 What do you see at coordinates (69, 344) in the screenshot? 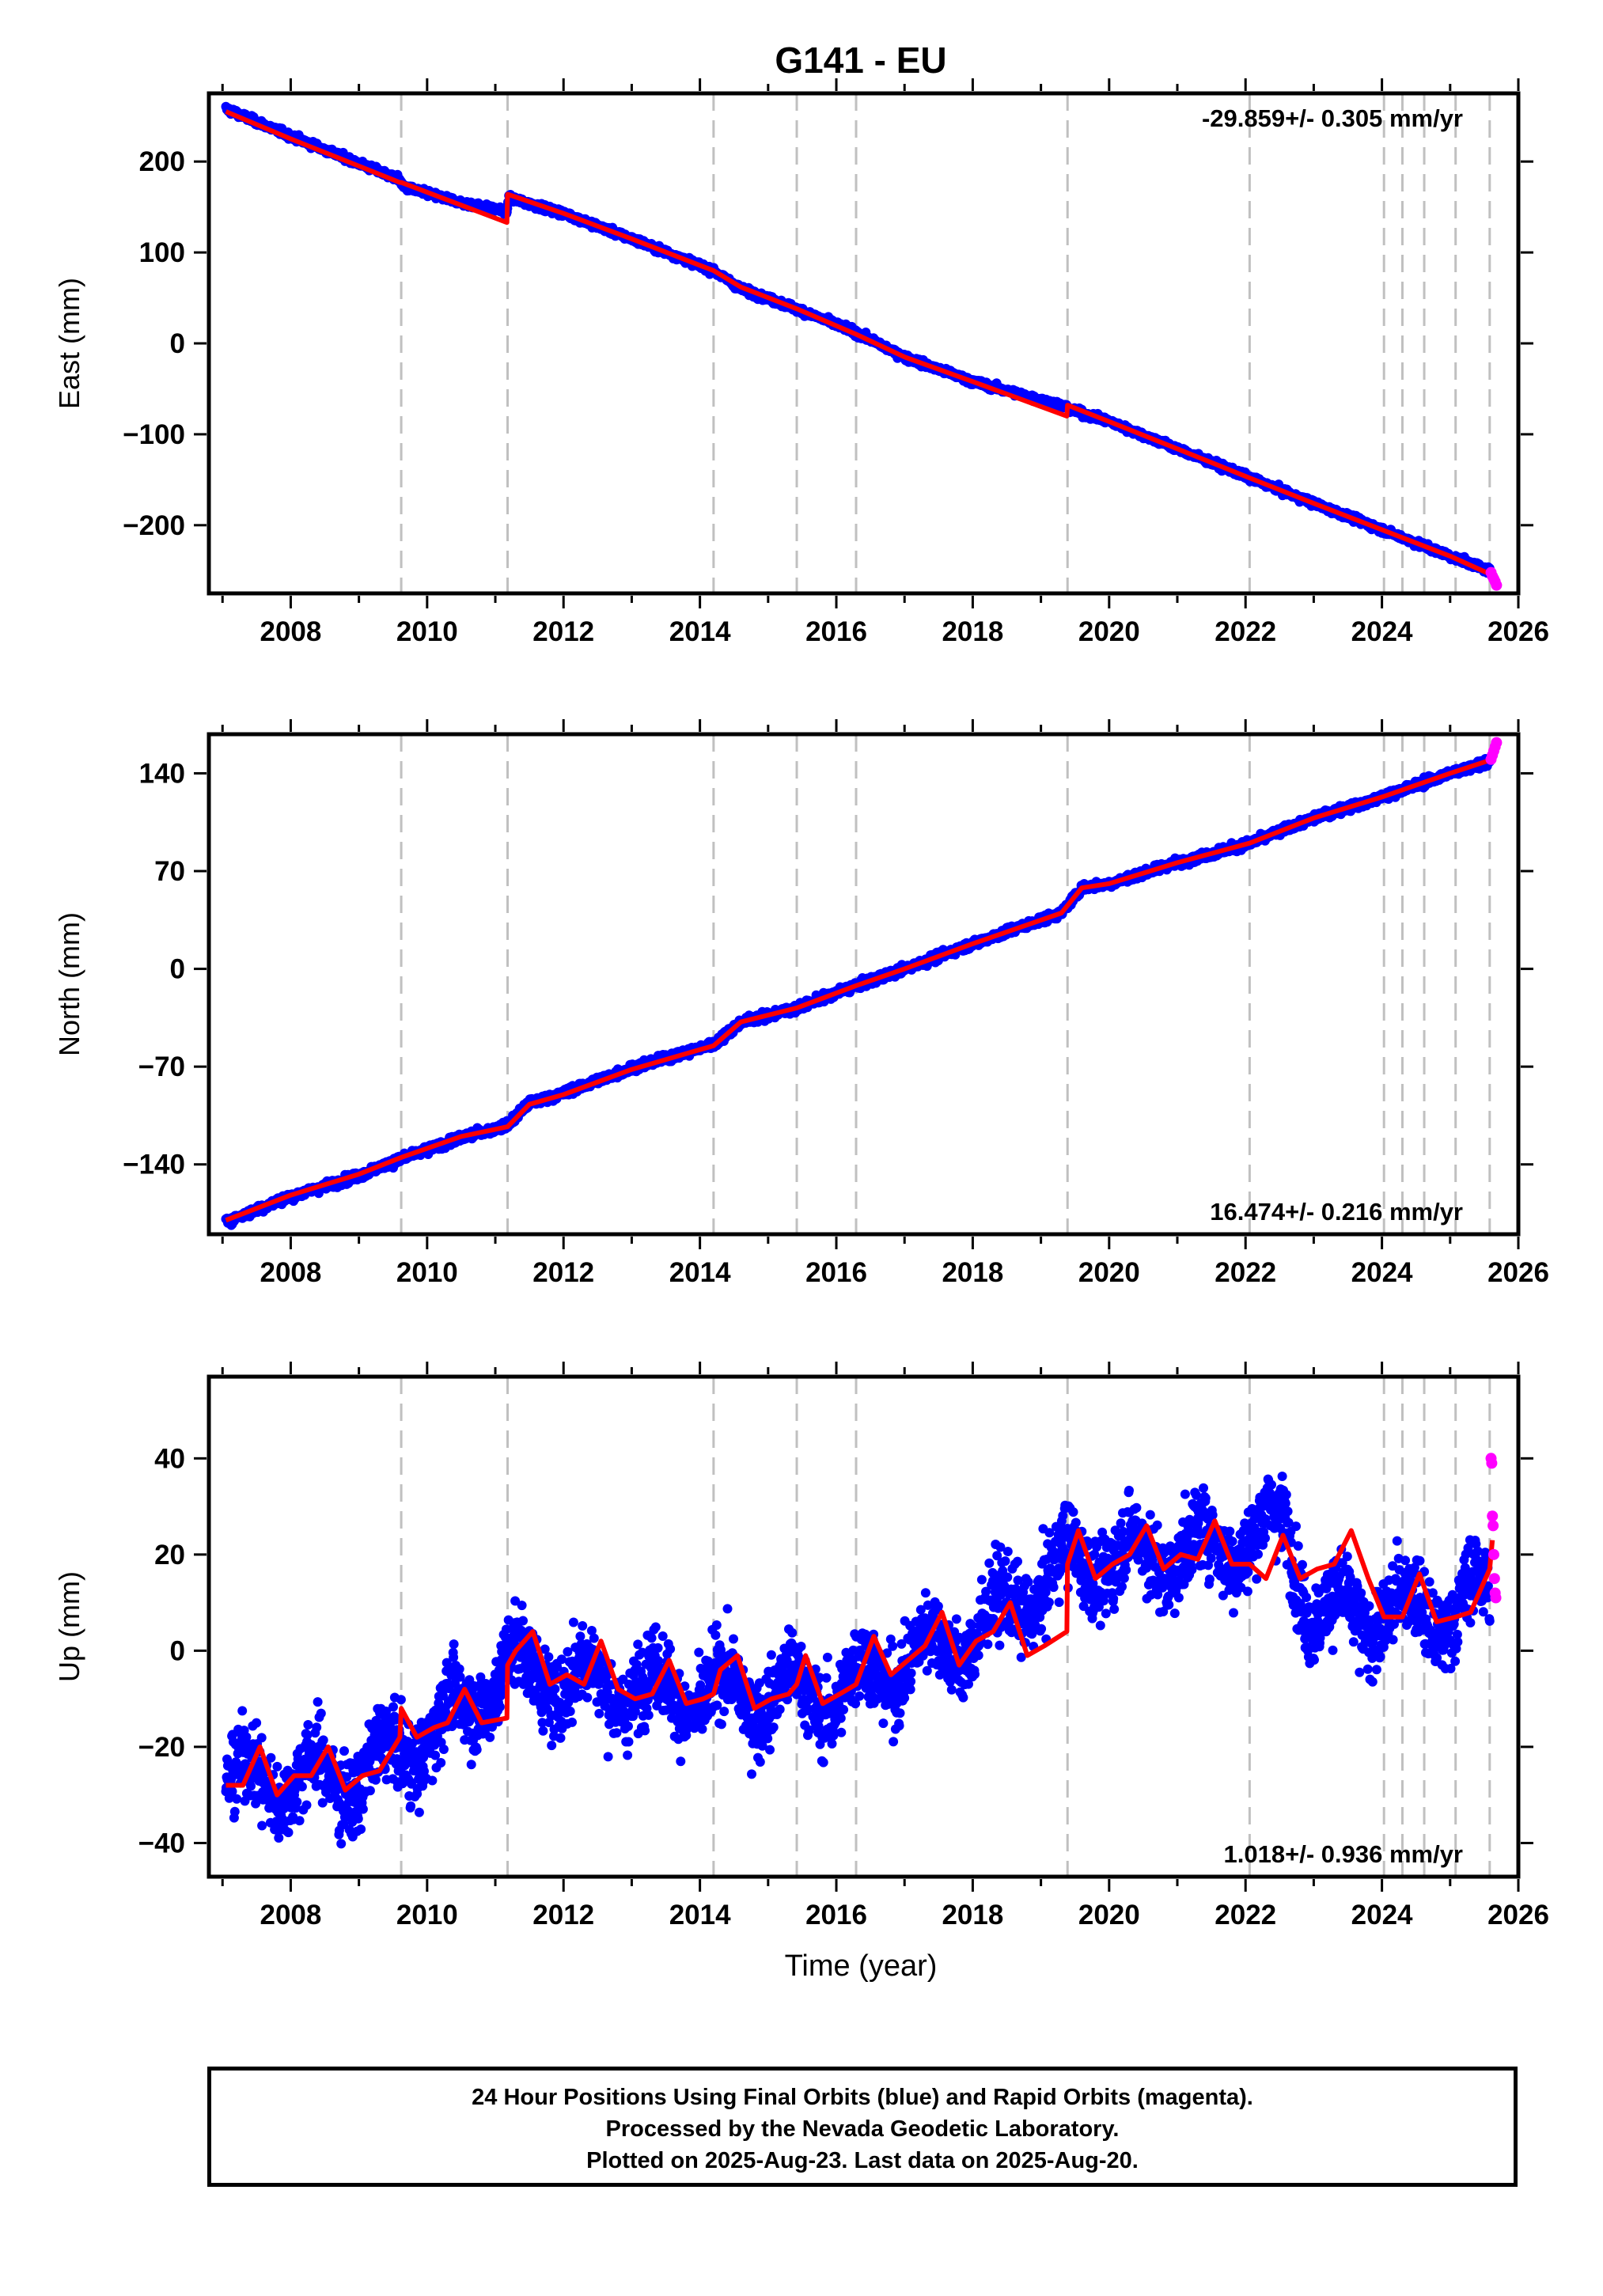
I see `y-axis-label: East (mm)` at bounding box center [69, 344].